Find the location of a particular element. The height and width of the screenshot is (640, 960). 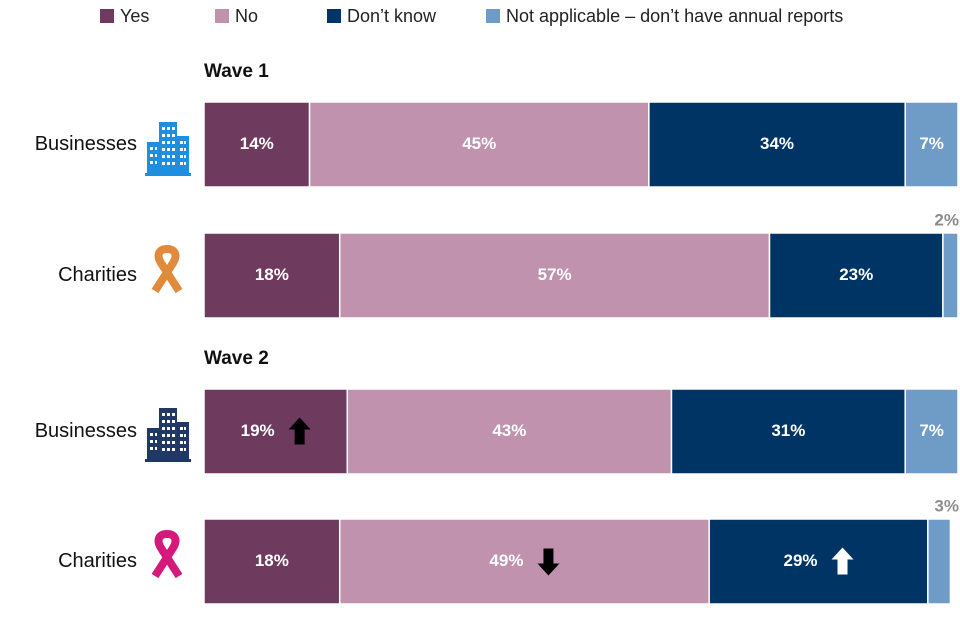

group-label: Wave 2 is located at coordinates (236, 358).